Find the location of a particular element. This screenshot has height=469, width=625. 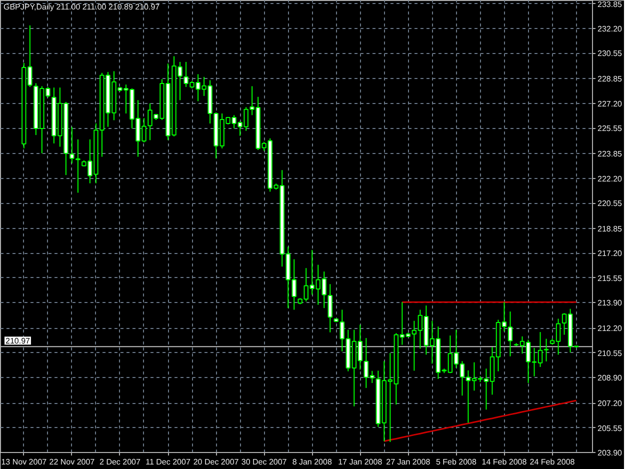

x-tick-label: 22 Nov 2007 is located at coordinates (72, 462).